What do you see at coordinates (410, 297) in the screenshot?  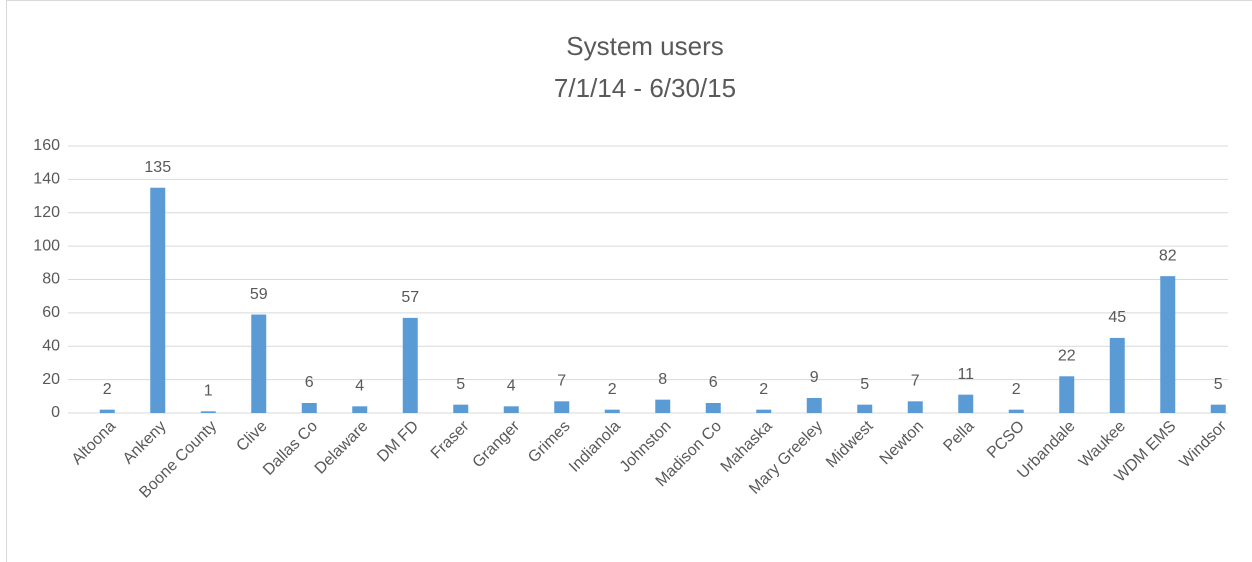 I see `data-label: 57` at bounding box center [410, 297].